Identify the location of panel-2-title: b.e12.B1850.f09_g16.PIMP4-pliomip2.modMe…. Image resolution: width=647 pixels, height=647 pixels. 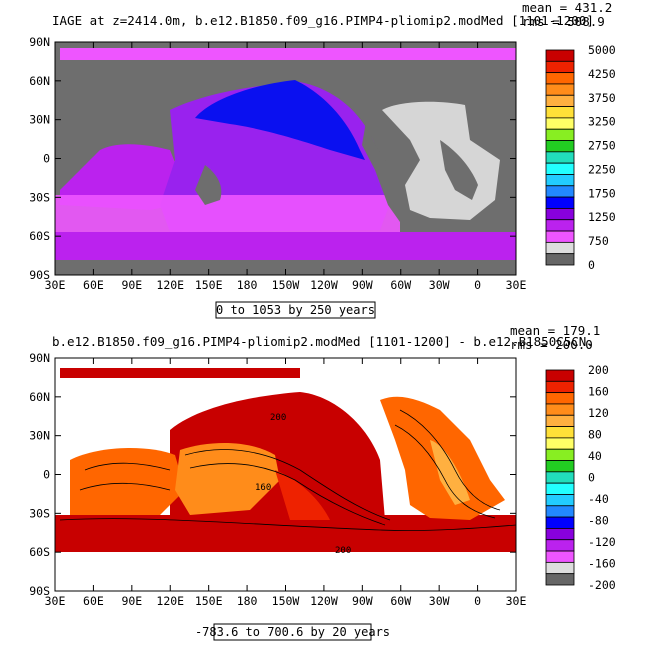
(323, 341).